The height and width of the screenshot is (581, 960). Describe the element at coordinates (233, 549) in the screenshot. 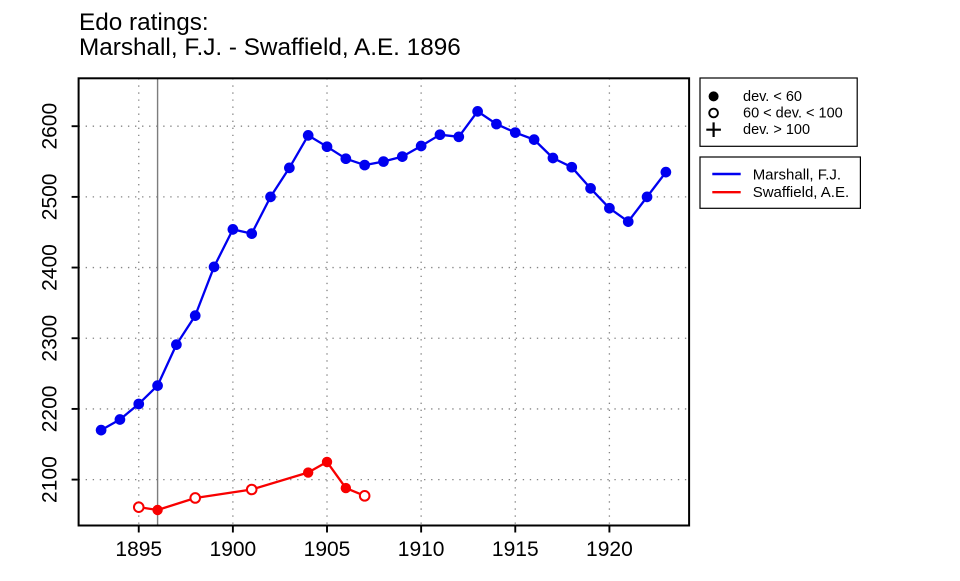

I see `svg-text: 1900` at that location.